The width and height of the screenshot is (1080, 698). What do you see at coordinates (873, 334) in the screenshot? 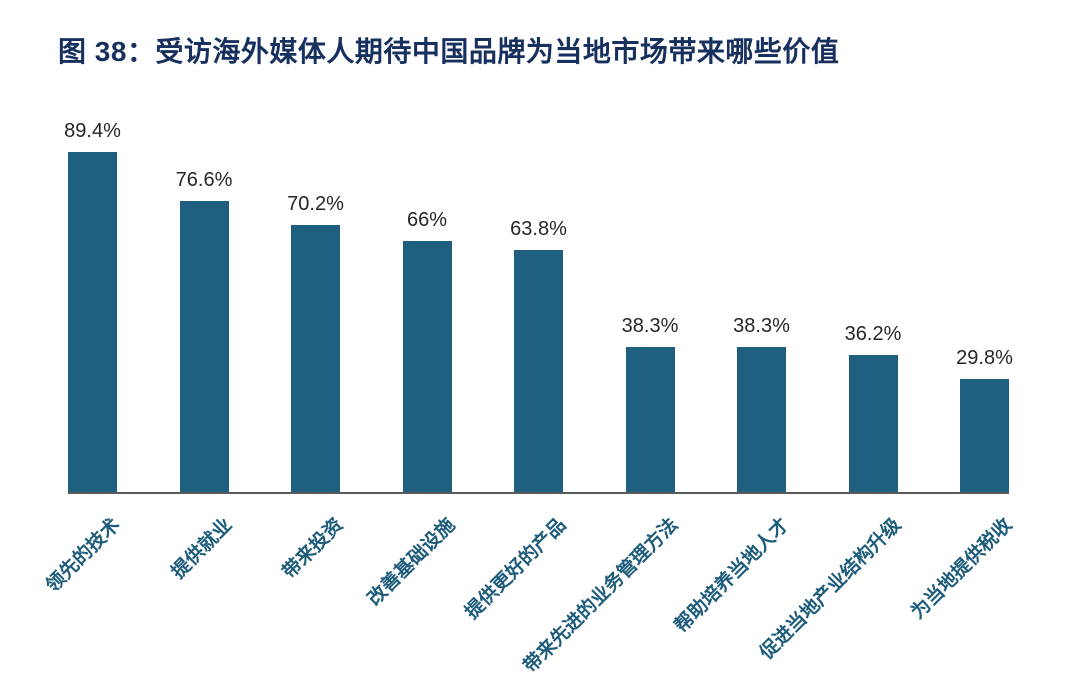
I see `bar-value-label: 36.2%` at bounding box center [873, 334].